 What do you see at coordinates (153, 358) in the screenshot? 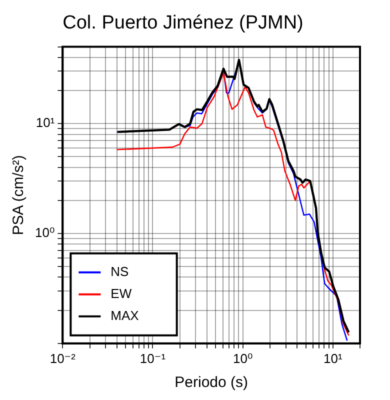
I see `x-tick-label: 10⁻¹` at bounding box center [153, 358].